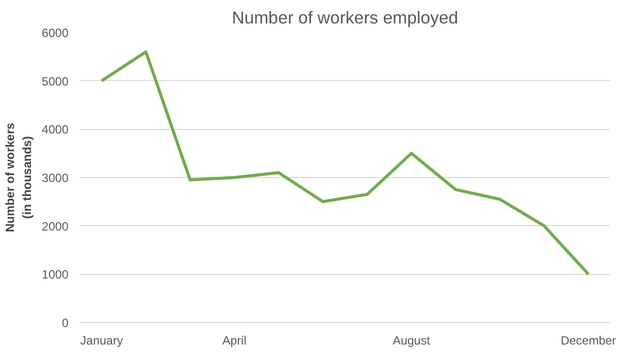 The width and height of the screenshot is (644, 354). I want to click on y-tick-label: 1000, so click(55, 275).